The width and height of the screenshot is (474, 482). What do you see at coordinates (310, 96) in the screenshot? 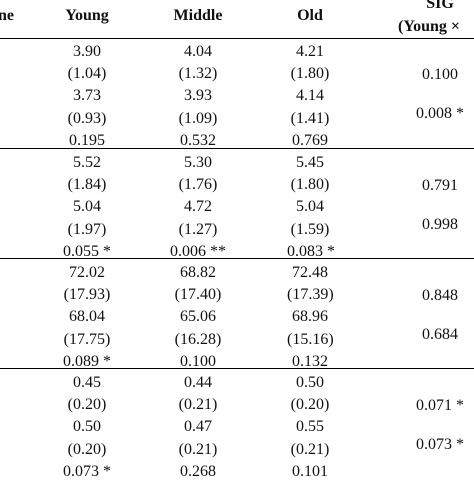
I see `old-cell: 4.14` at bounding box center [310, 96].